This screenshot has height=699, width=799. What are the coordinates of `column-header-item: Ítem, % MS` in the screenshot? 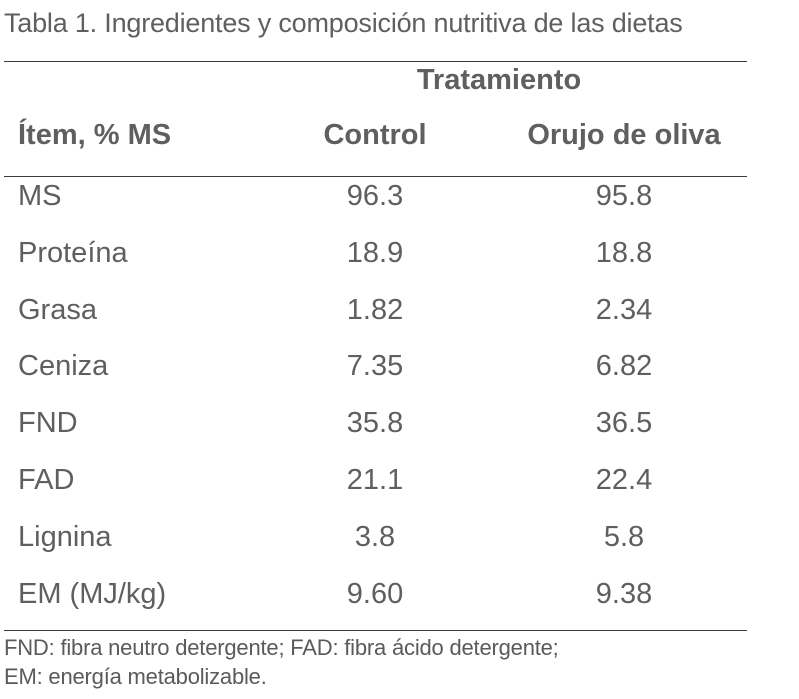 It's located at (95, 135).